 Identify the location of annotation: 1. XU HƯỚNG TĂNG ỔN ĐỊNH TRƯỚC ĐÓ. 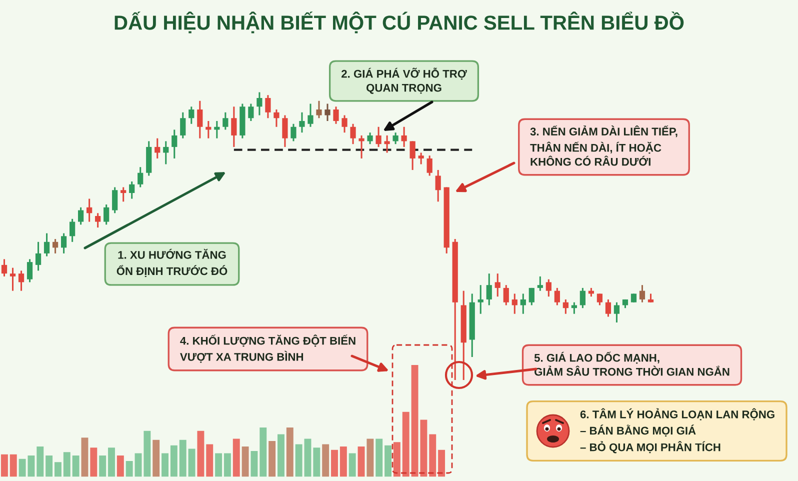
(172, 262).